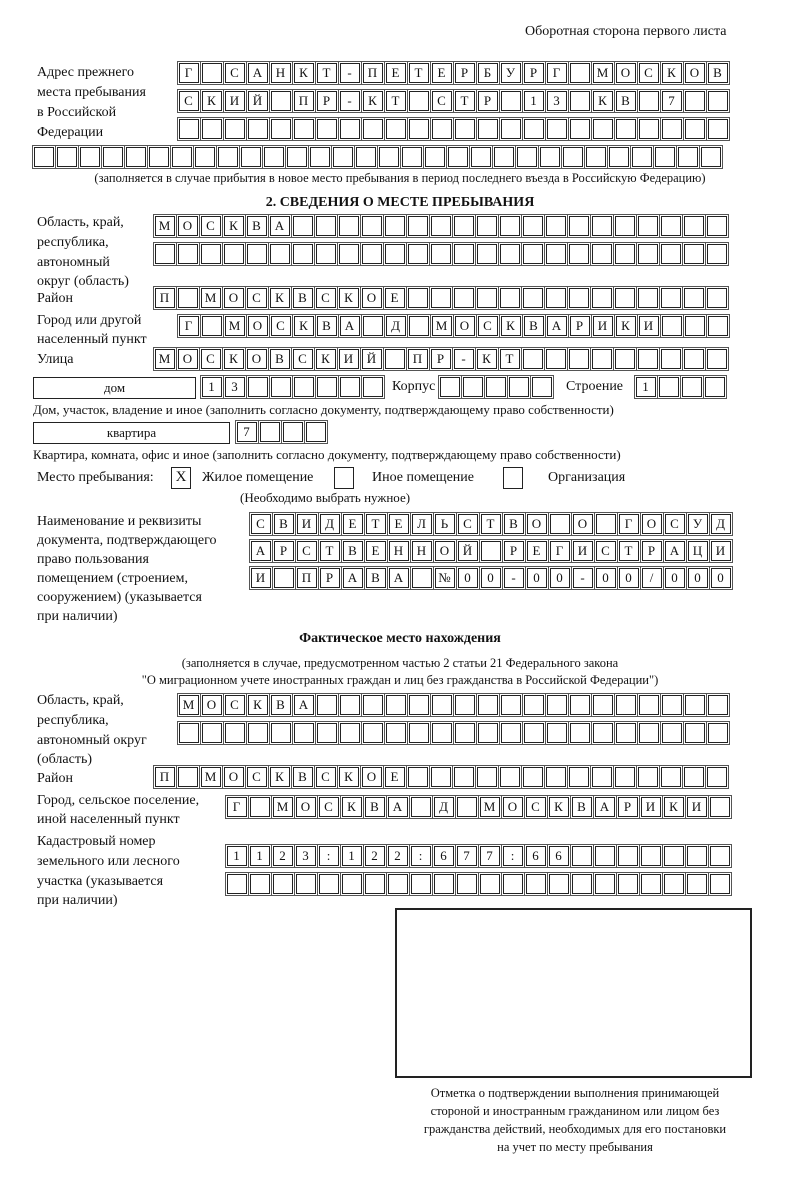 This screenshot has height=1180, width=800. I want to click on char-cell: Е, so click(394, 298).